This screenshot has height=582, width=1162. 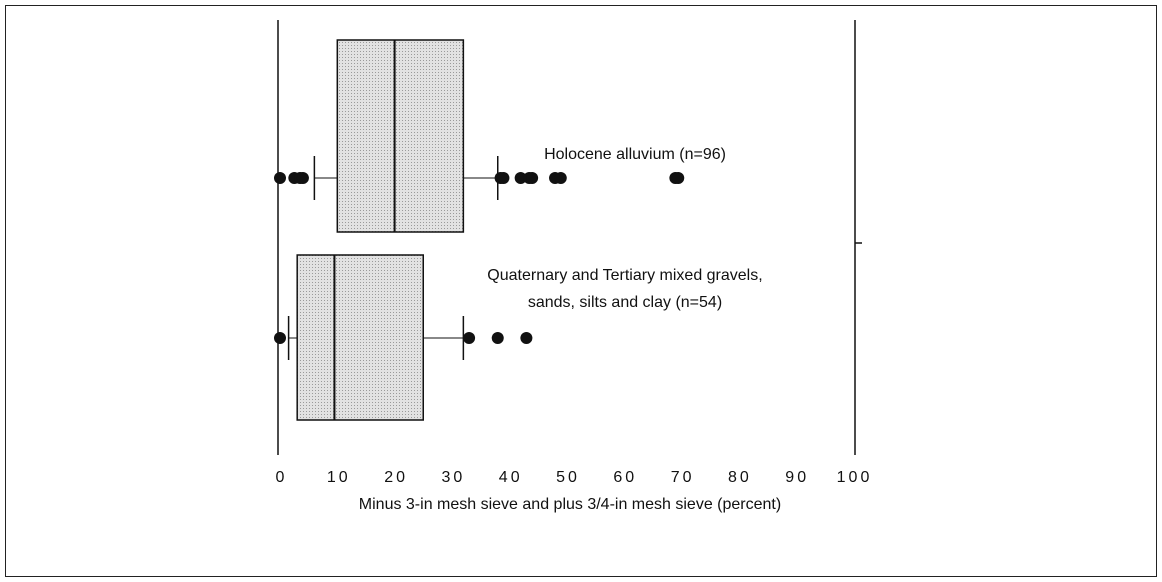 What do you see at coordinates (635, 154) in the screenshot?
I see `annotation: Holocene alluvium (n=96)` at bounding box center [635, 154].